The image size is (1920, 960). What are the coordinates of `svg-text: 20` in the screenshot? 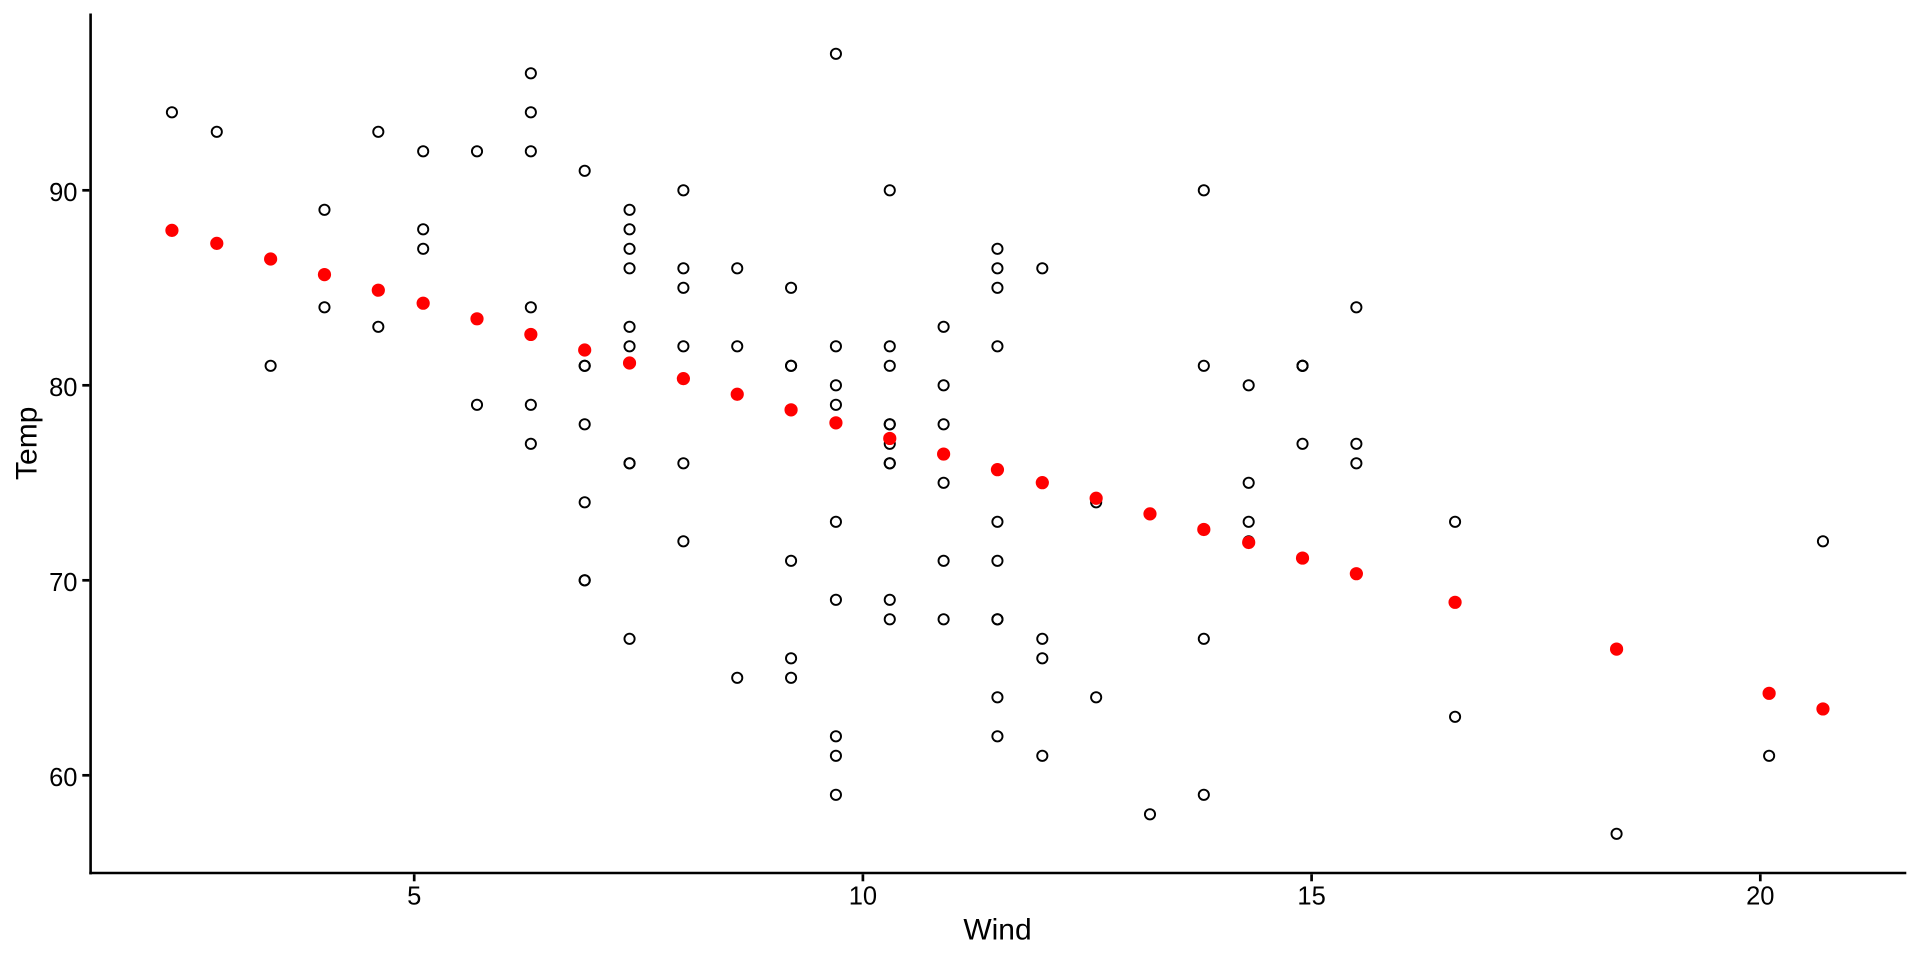 It's located at (1760, 896).